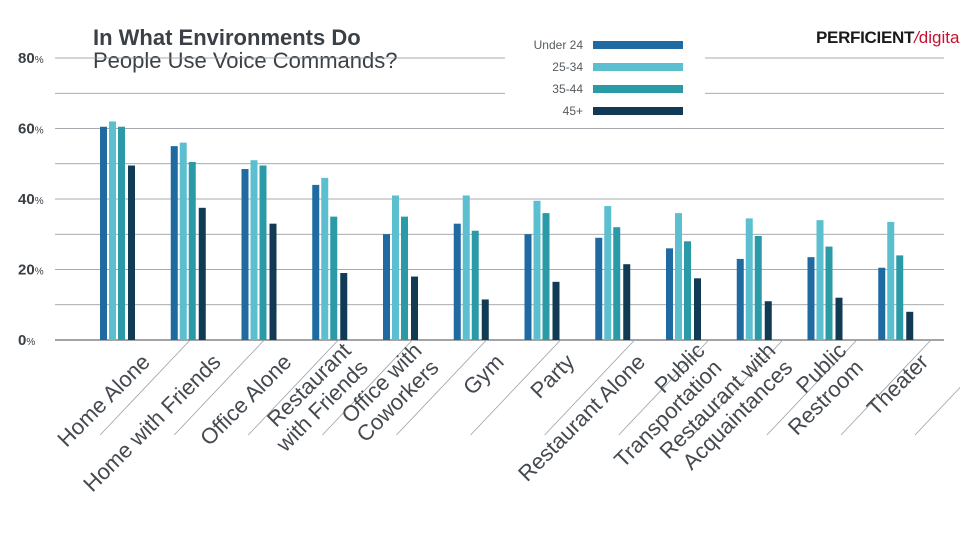 Image resolution: width=960 pixels, height=540 pixels. Describe the element at coordinates (567, 67) in the screenshot. I see `legend-label: 25-34` at that location.